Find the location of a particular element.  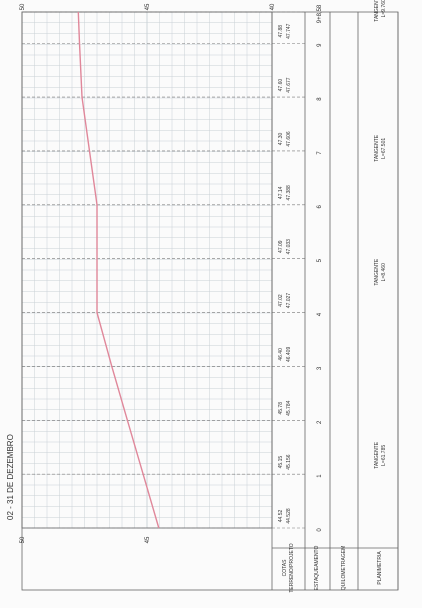

station-number-label: 9+8,58 is located at coordinates (320, 13).